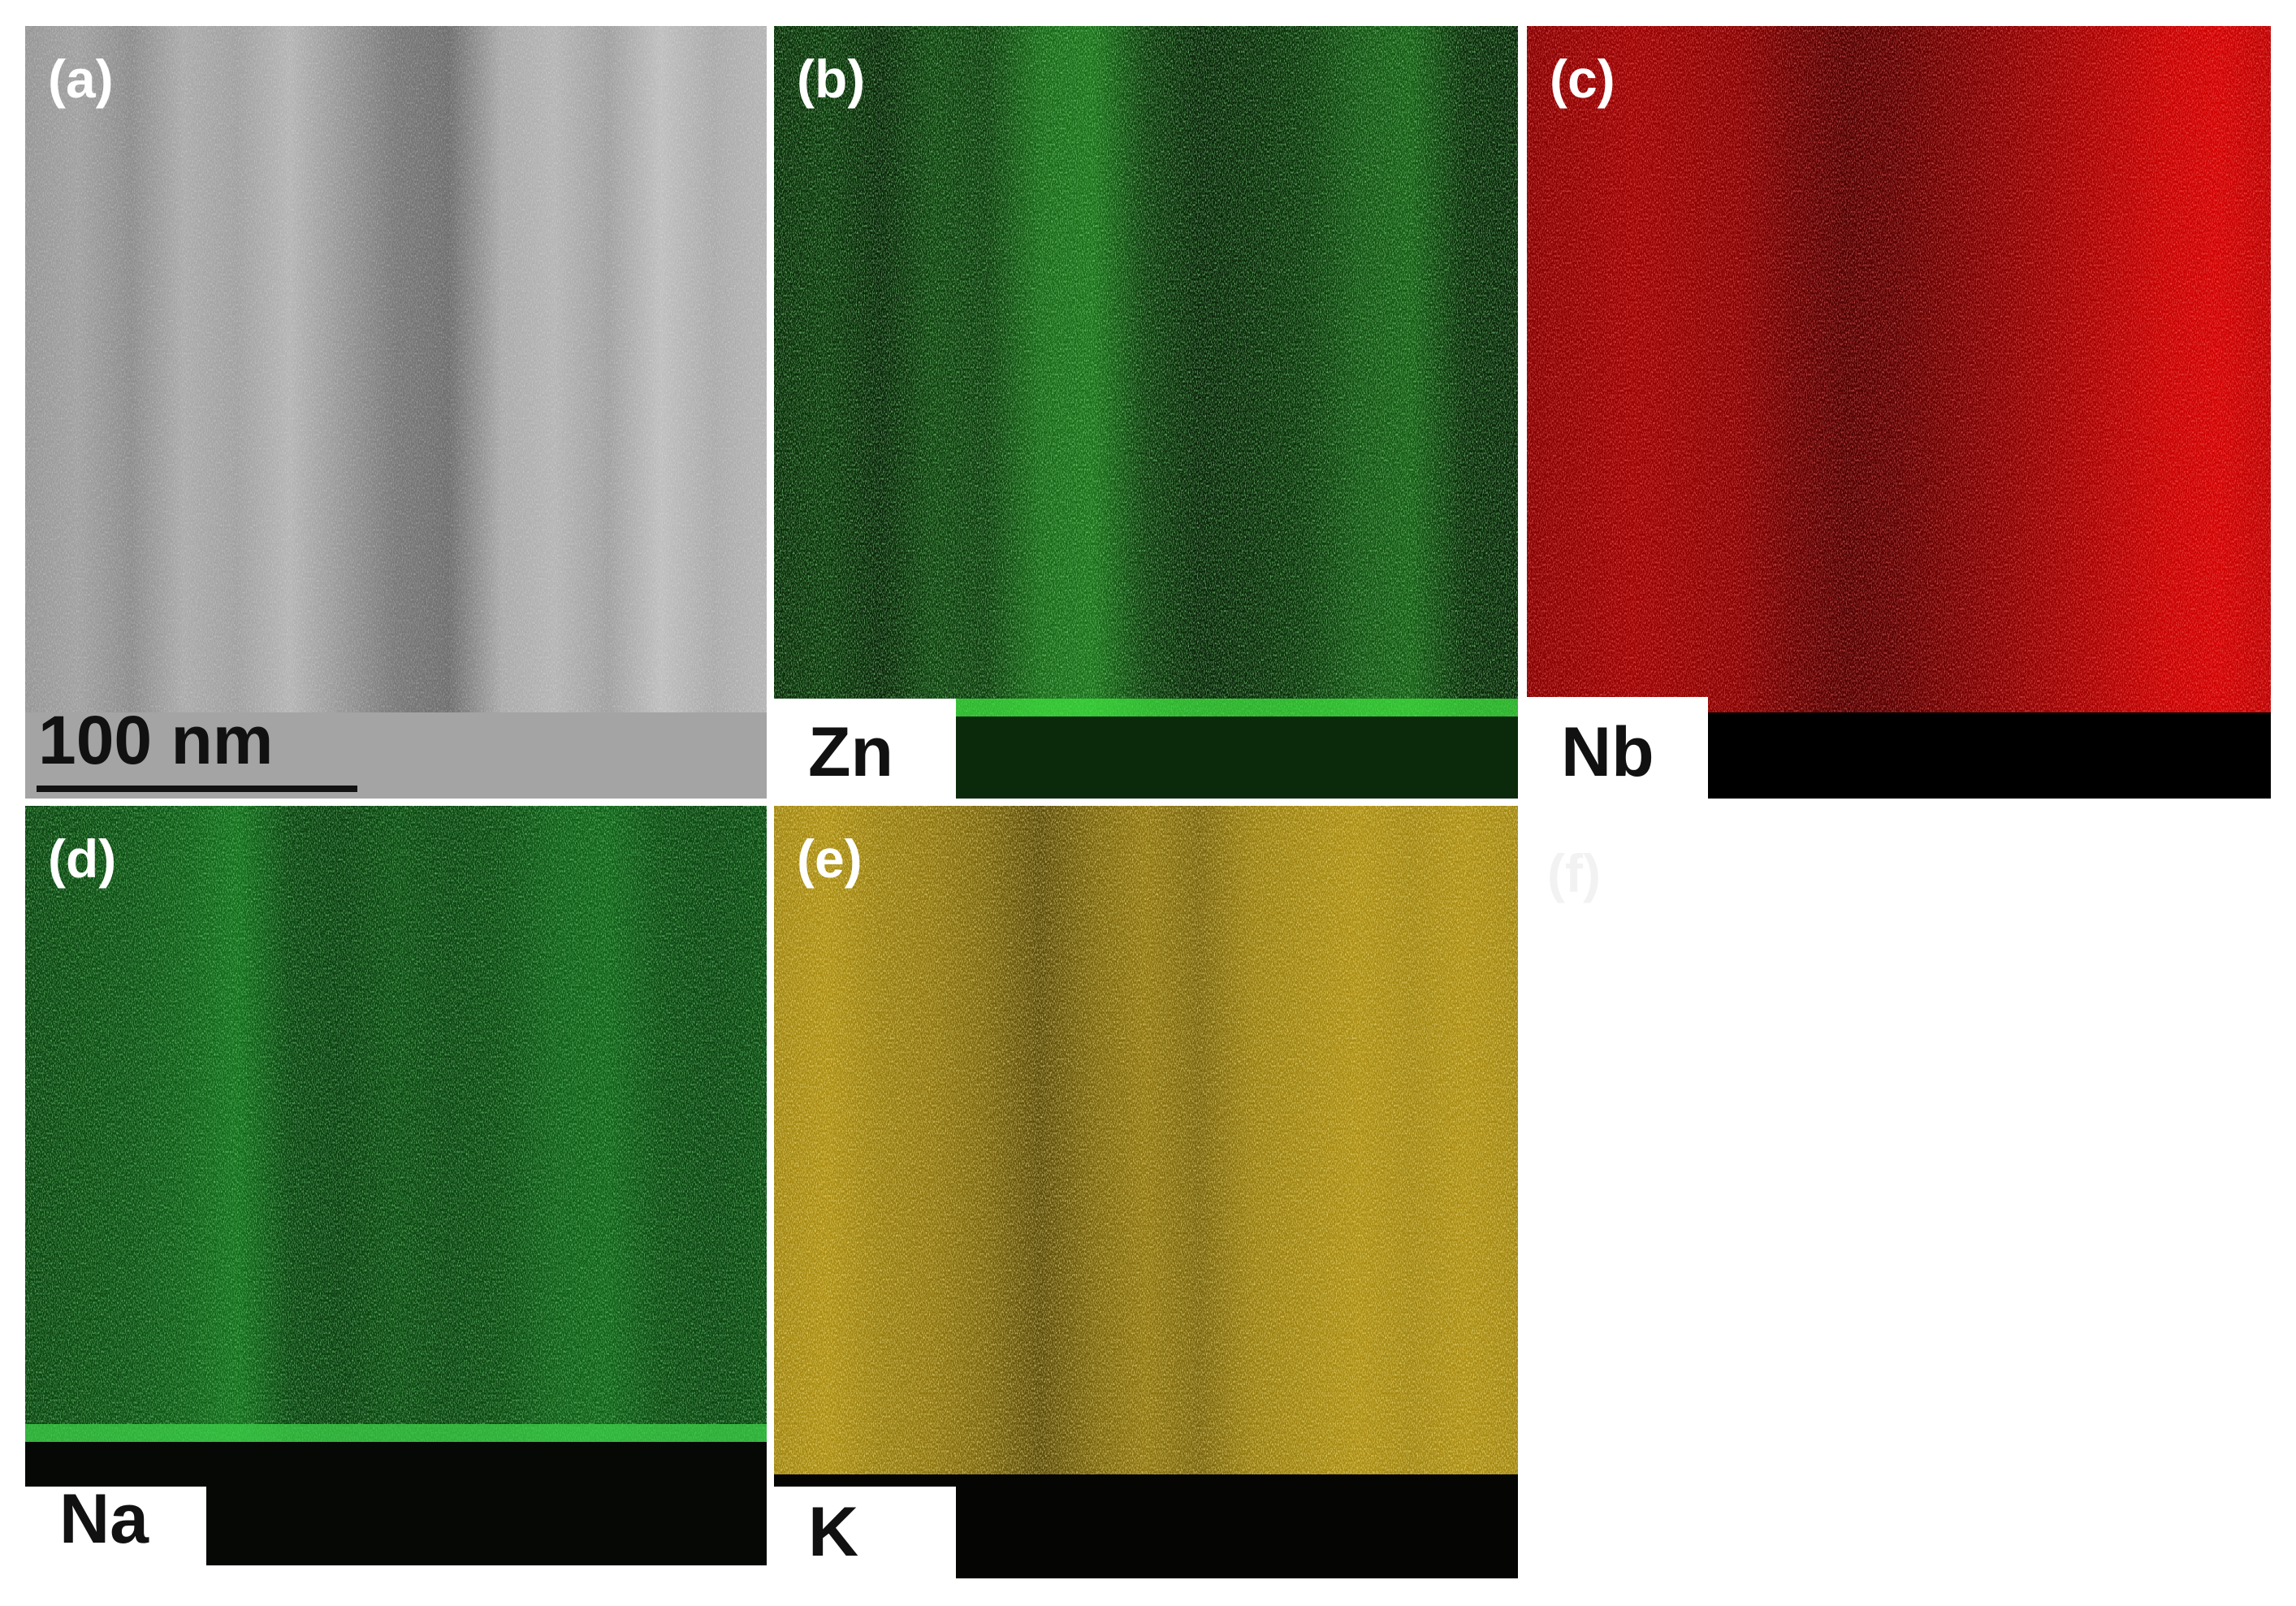 This screenshot has width=2296, height=1606. Describe the element at coordinates (82, 859) in the screenshot. I see `panel-label: (d)` at that location.